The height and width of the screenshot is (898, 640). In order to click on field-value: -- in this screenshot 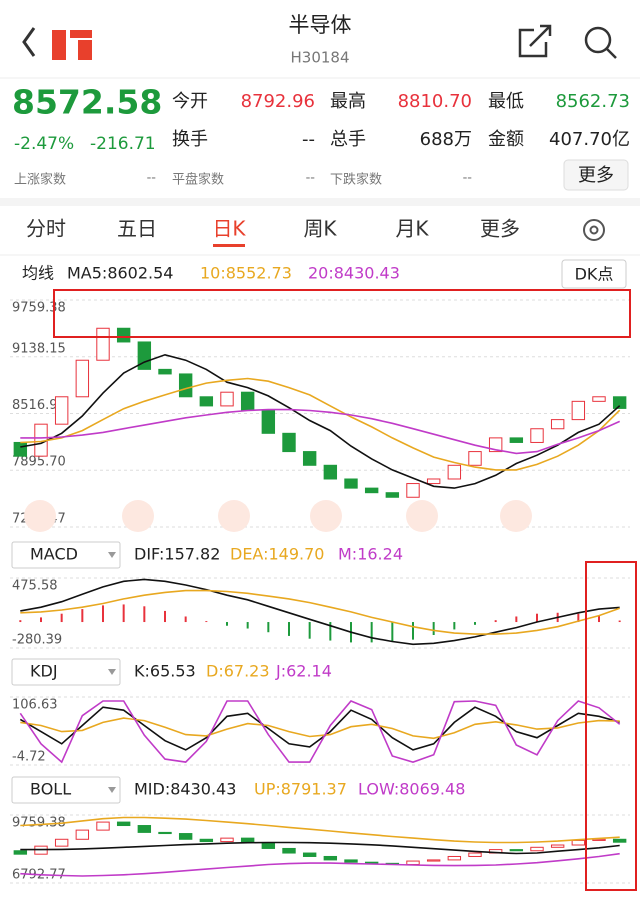, I will do `click(311, 178)`.